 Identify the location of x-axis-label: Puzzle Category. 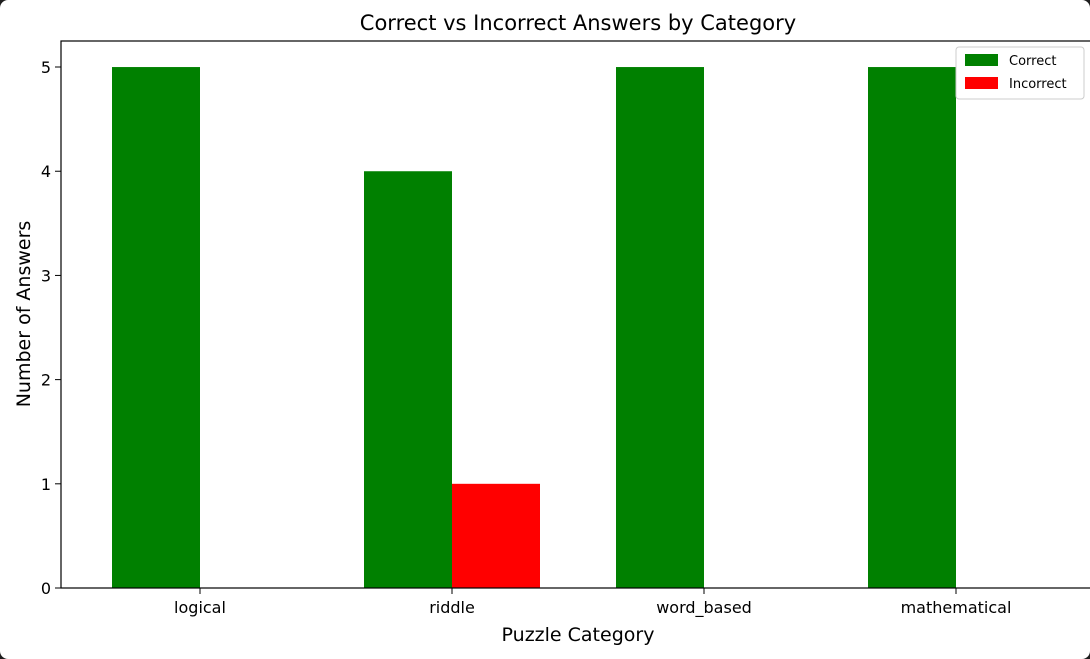
(578, 635).